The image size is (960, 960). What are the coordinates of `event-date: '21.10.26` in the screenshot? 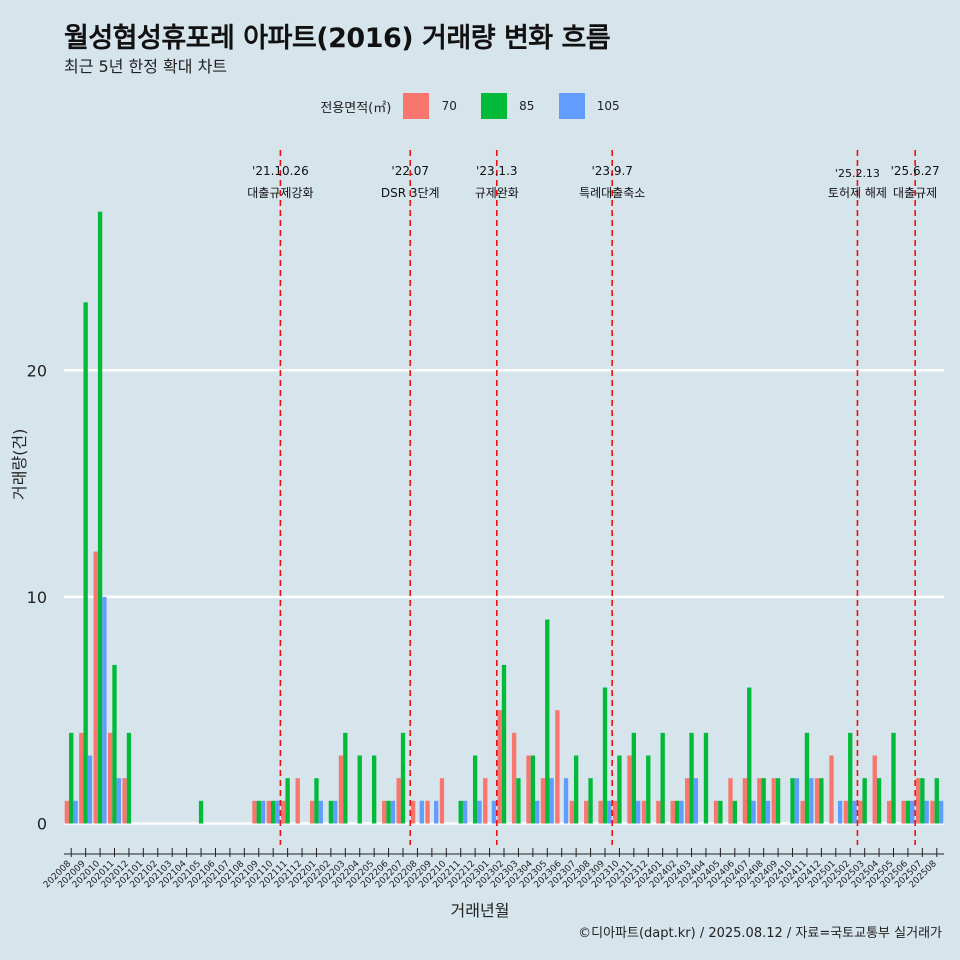 It's located at (280, 171).